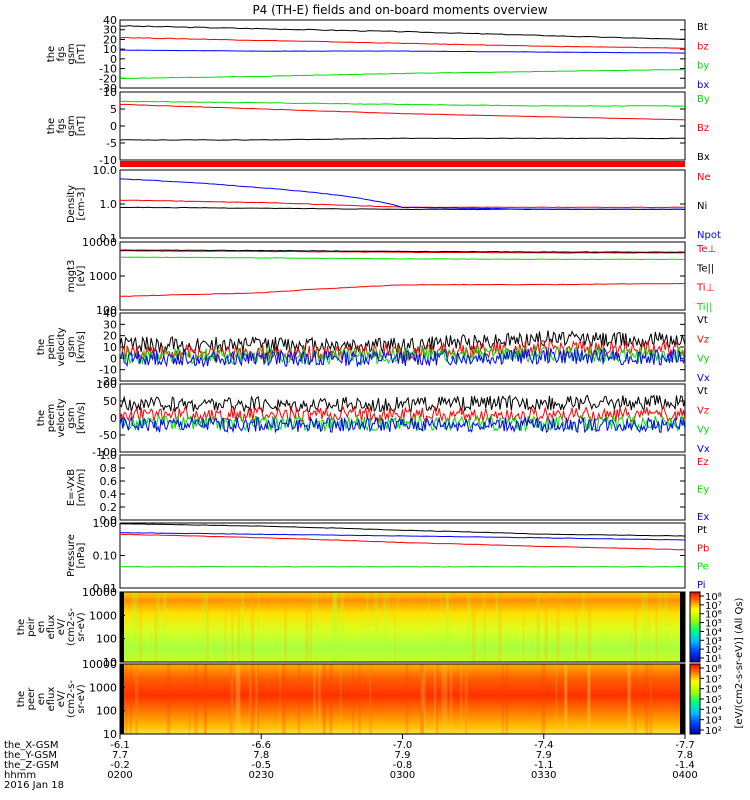 The width and height of the screenshot is (750, 800). I want to click on colorbar-tick-label: 10¹, so click(713, 659).